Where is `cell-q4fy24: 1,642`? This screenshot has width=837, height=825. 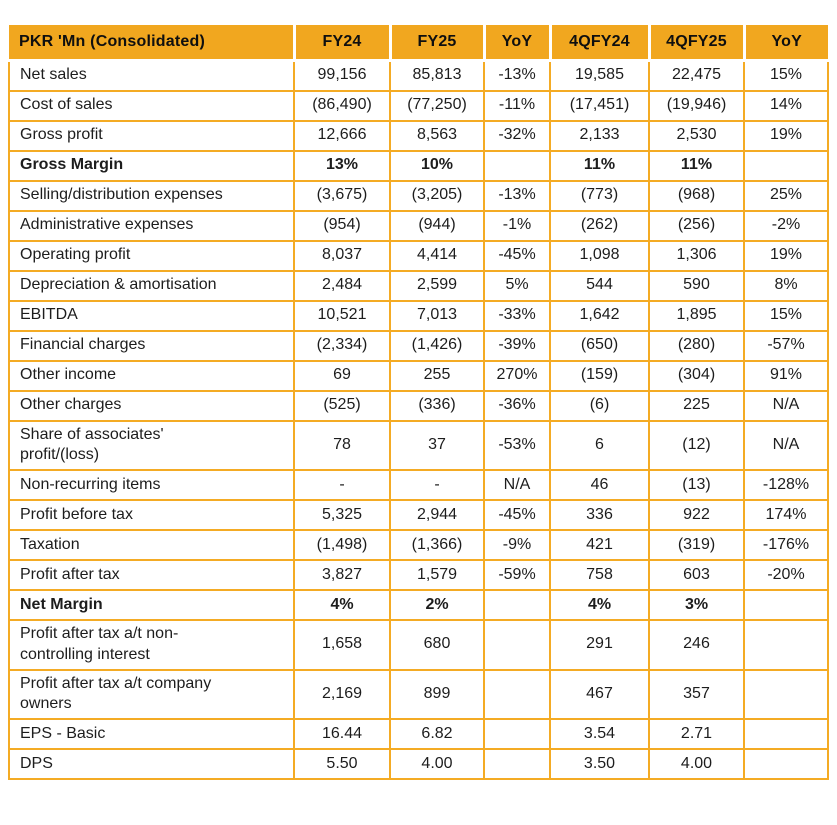 cell-q4fy24: 1,642 is located at coordinates (599, 315).